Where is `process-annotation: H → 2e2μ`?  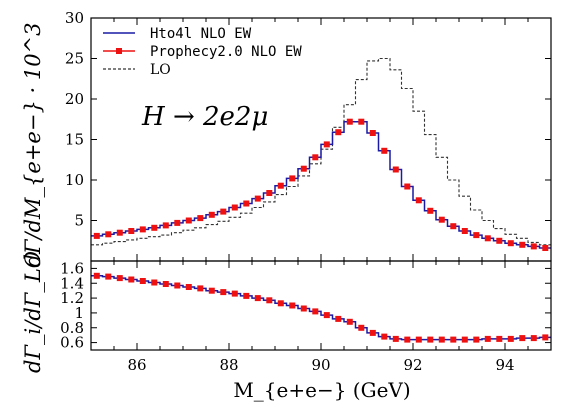
process-annotation: H → 2e2μ is located at coordinates (204, 117).